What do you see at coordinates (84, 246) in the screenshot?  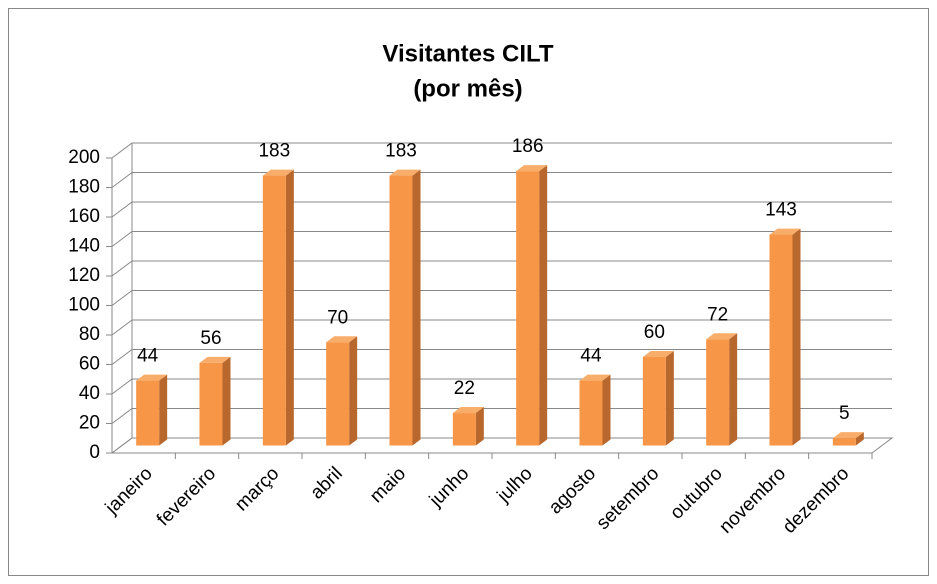 I see `y-tick-label: 140` at bounding box center [84, 246].